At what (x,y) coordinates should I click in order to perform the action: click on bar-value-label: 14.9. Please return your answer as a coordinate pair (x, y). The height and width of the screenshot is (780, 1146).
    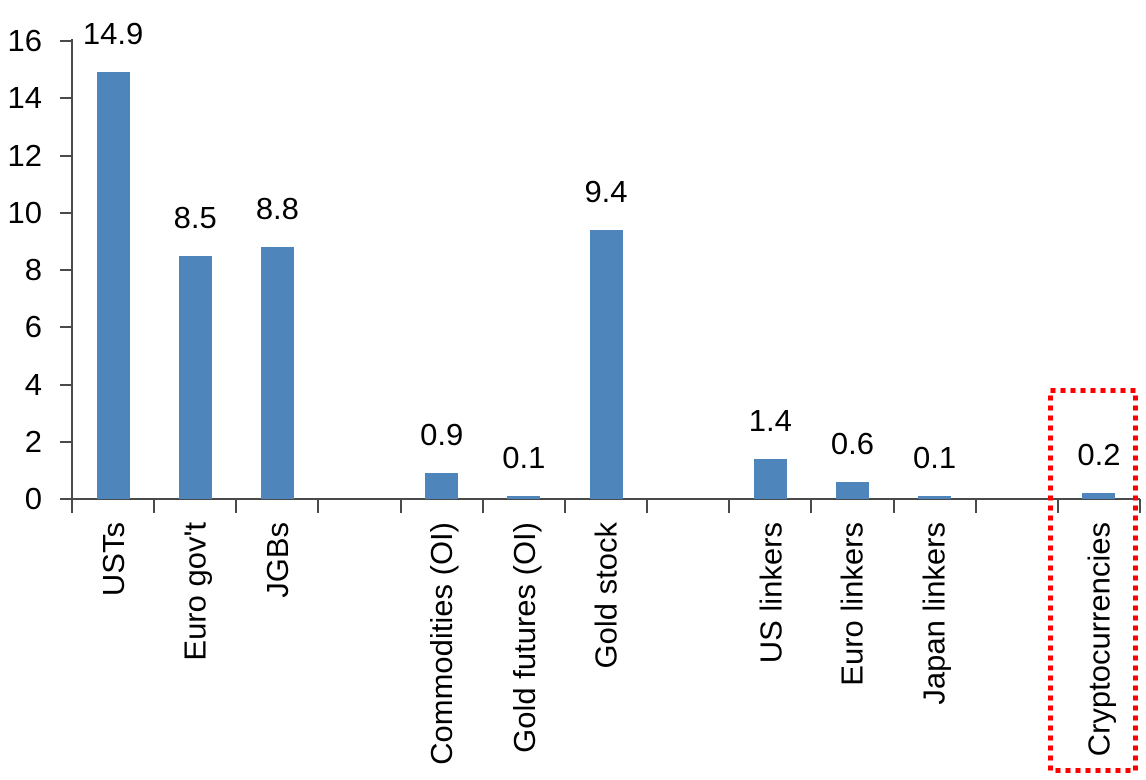
    Looking at the image, I should click on (113, 34).